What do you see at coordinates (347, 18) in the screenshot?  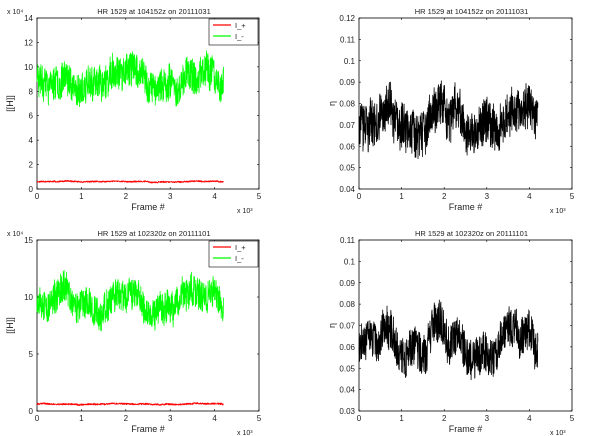 I see `y-tick-label: 0.12` at bounding box center [347, 18].